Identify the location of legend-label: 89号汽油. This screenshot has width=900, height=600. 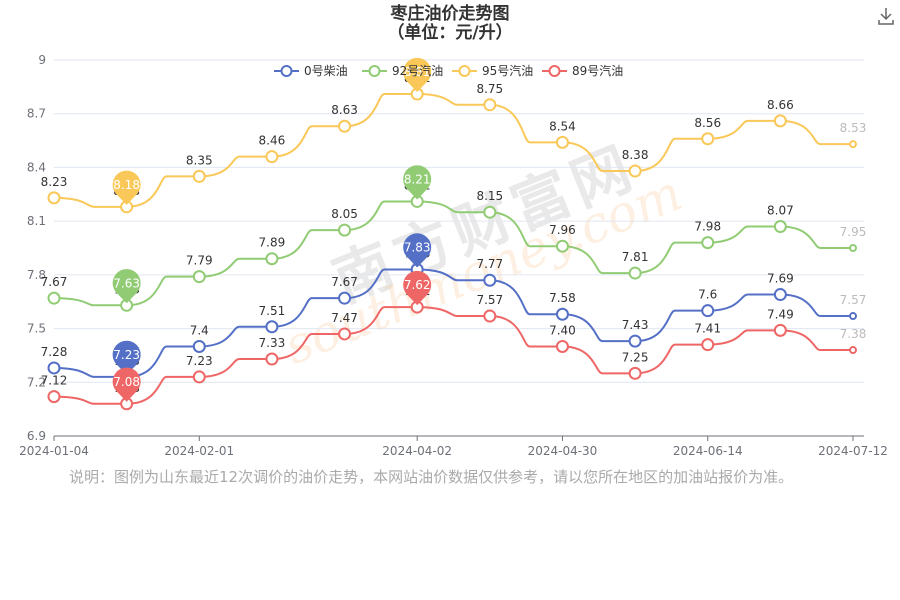
(597, 70).